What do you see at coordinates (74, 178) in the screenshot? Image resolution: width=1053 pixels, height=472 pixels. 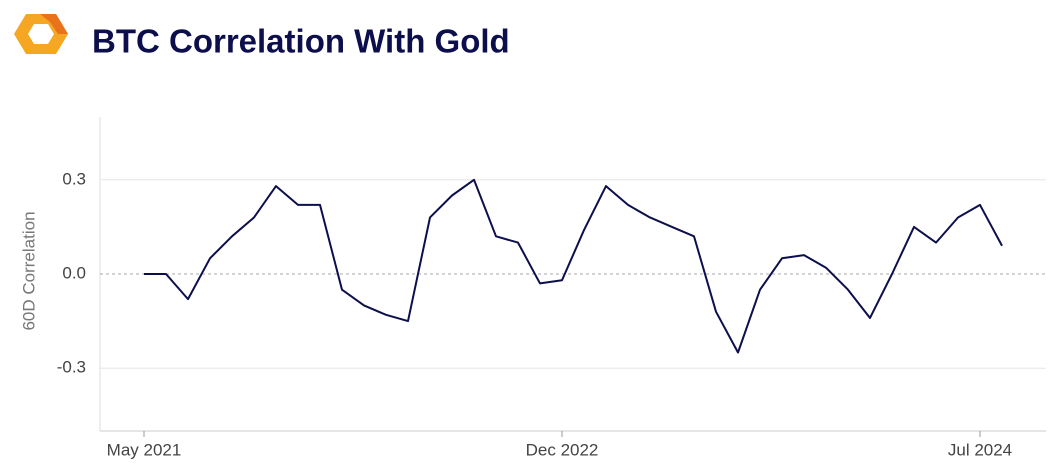 I see `y-tick-label: 0.3` at bounding box center [74, 178].